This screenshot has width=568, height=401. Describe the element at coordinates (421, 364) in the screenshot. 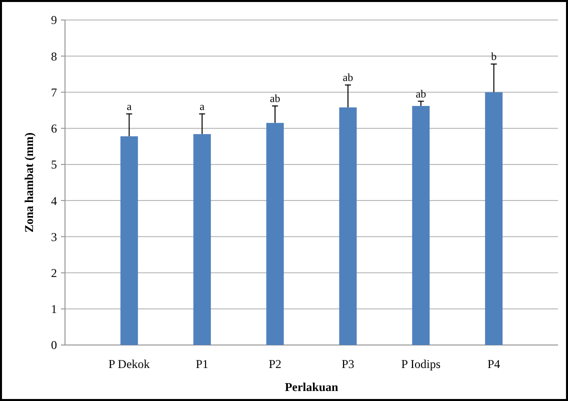

I see `x-tick-label: P Iodips` at that location.